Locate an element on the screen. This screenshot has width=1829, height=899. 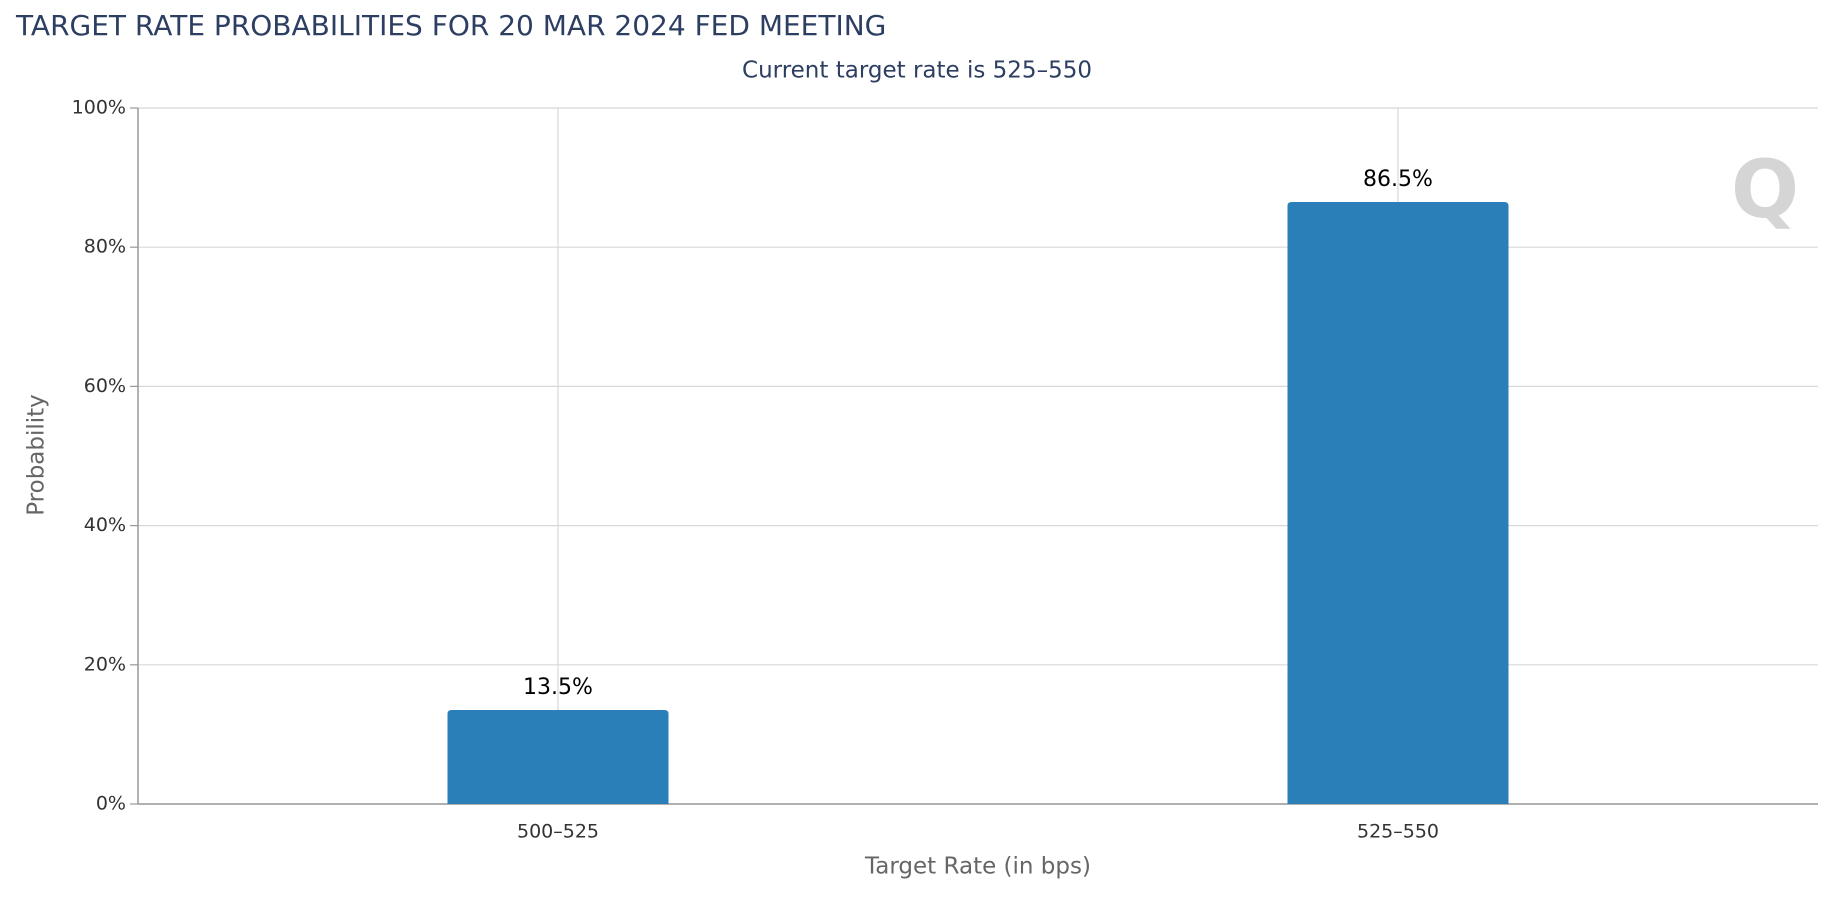
x-axis-label: Target Rate (in bps) is located at coordinates (977, 867).